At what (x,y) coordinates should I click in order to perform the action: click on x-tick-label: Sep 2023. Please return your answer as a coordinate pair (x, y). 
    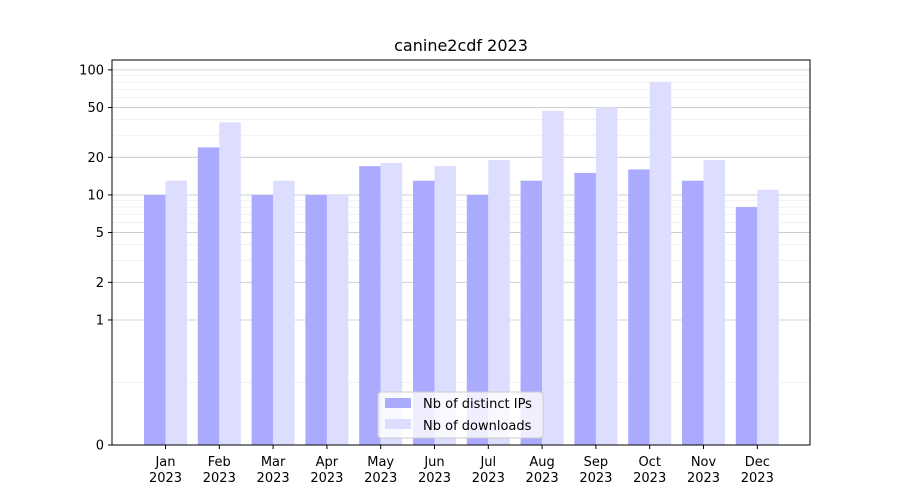
    Looking at the image, I should click on (595, 470).